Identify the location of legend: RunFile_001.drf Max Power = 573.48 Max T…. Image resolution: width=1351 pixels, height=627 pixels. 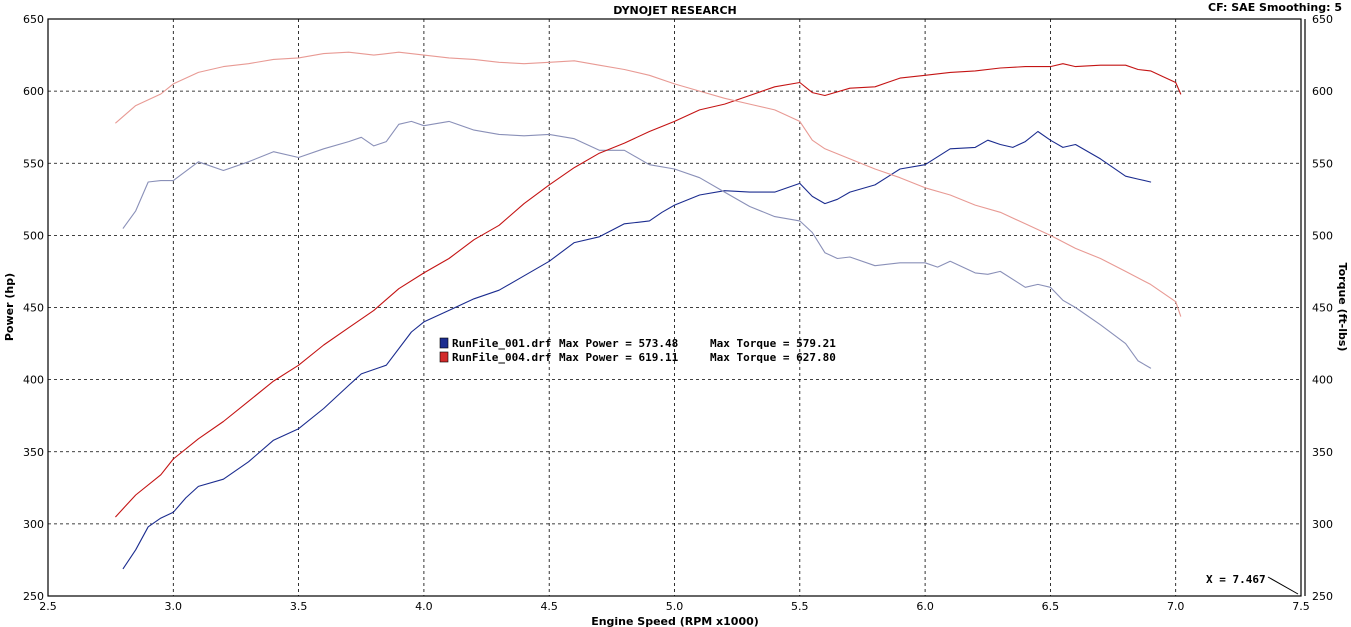
(637, 350).